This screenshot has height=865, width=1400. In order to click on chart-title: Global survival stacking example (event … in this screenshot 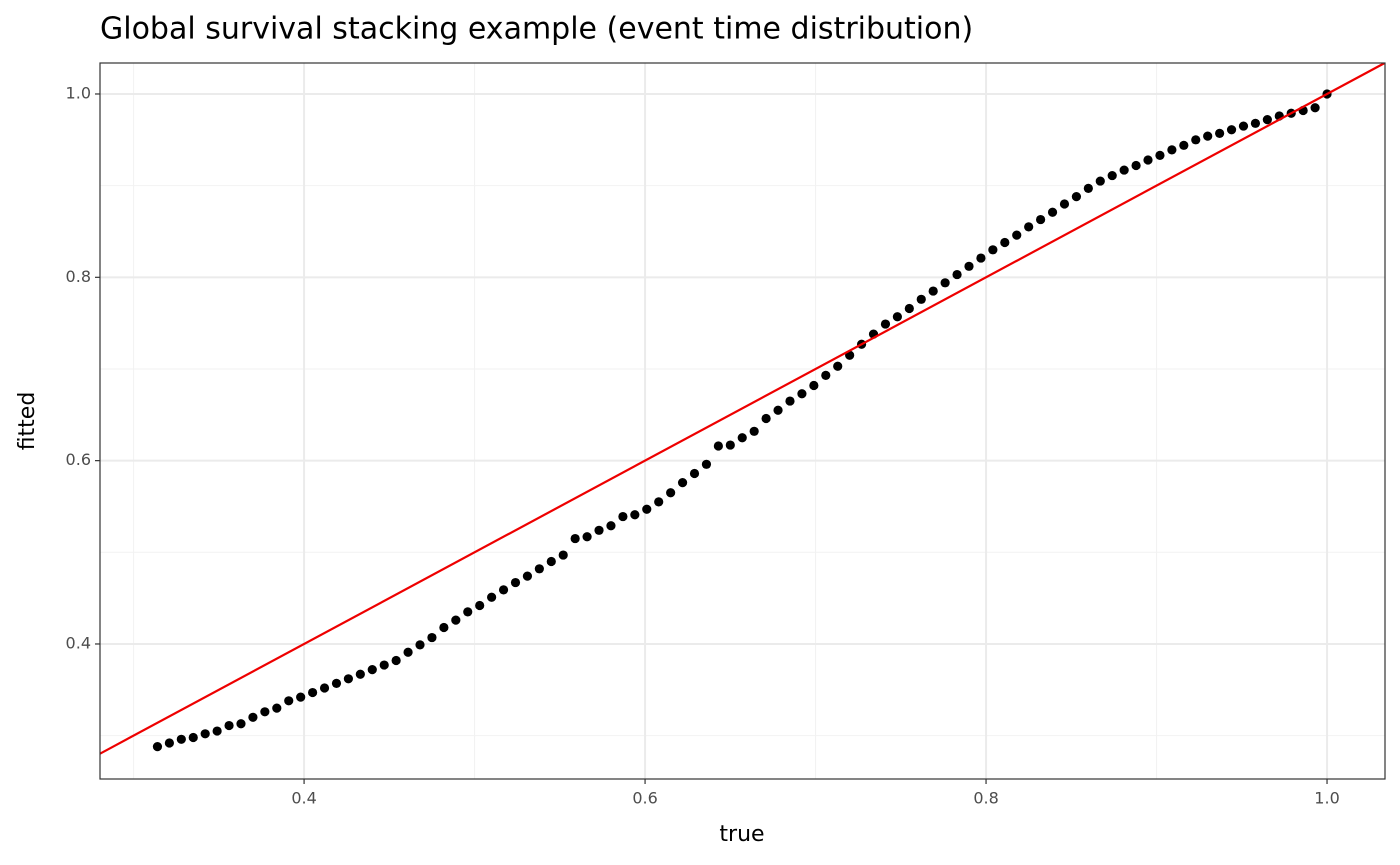, I will do `click(536, 29)`.